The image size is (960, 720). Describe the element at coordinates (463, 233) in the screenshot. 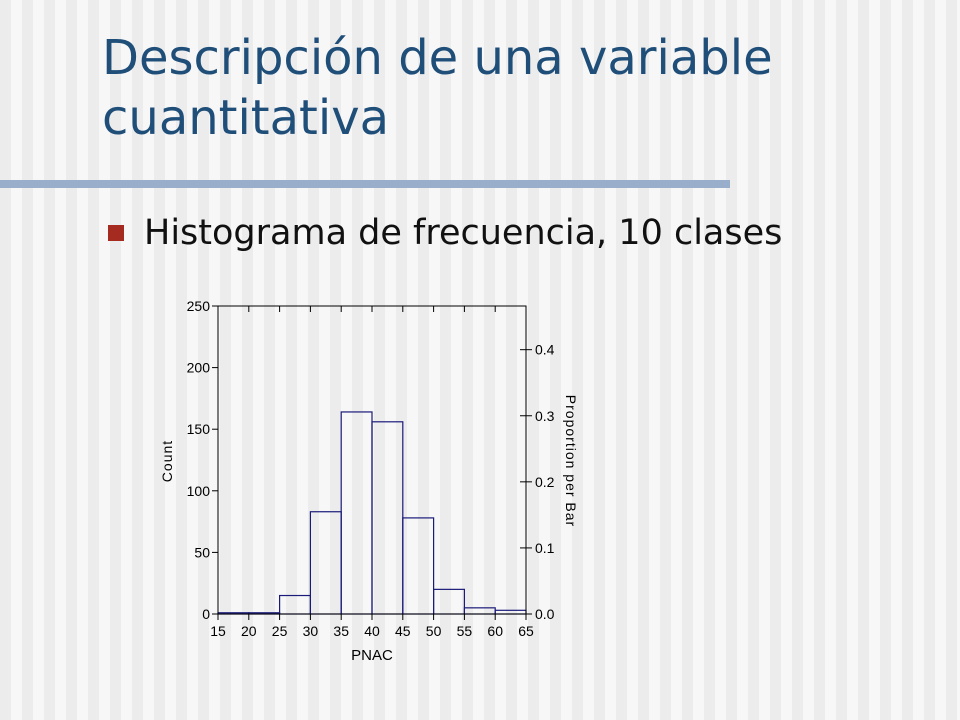

I see `bullet-text: Histograma de frecuencia, 10 clases` at that location.